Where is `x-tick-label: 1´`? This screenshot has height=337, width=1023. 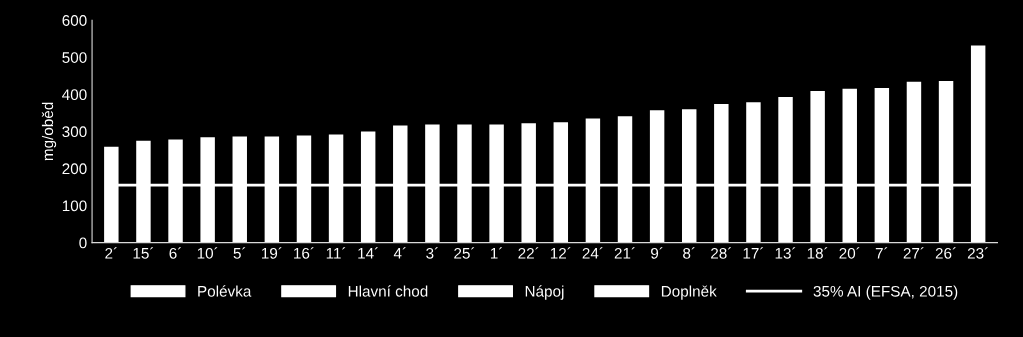 x-tick-label: 1´ is located at coordinates (496, 253).